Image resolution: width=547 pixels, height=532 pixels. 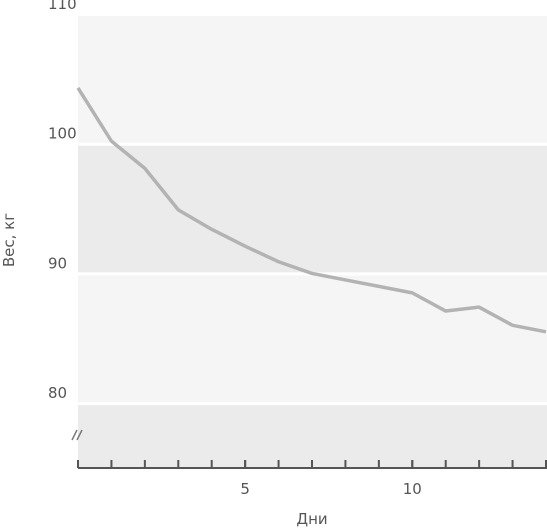 I want to click on y-axis-label: Вес, кг, so click(x=9, y=240).